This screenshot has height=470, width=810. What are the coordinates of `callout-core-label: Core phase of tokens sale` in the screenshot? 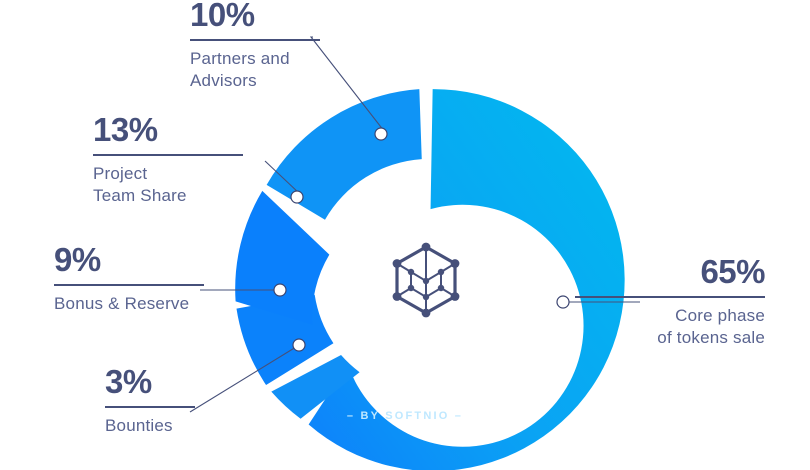 It's located at (711, 326).